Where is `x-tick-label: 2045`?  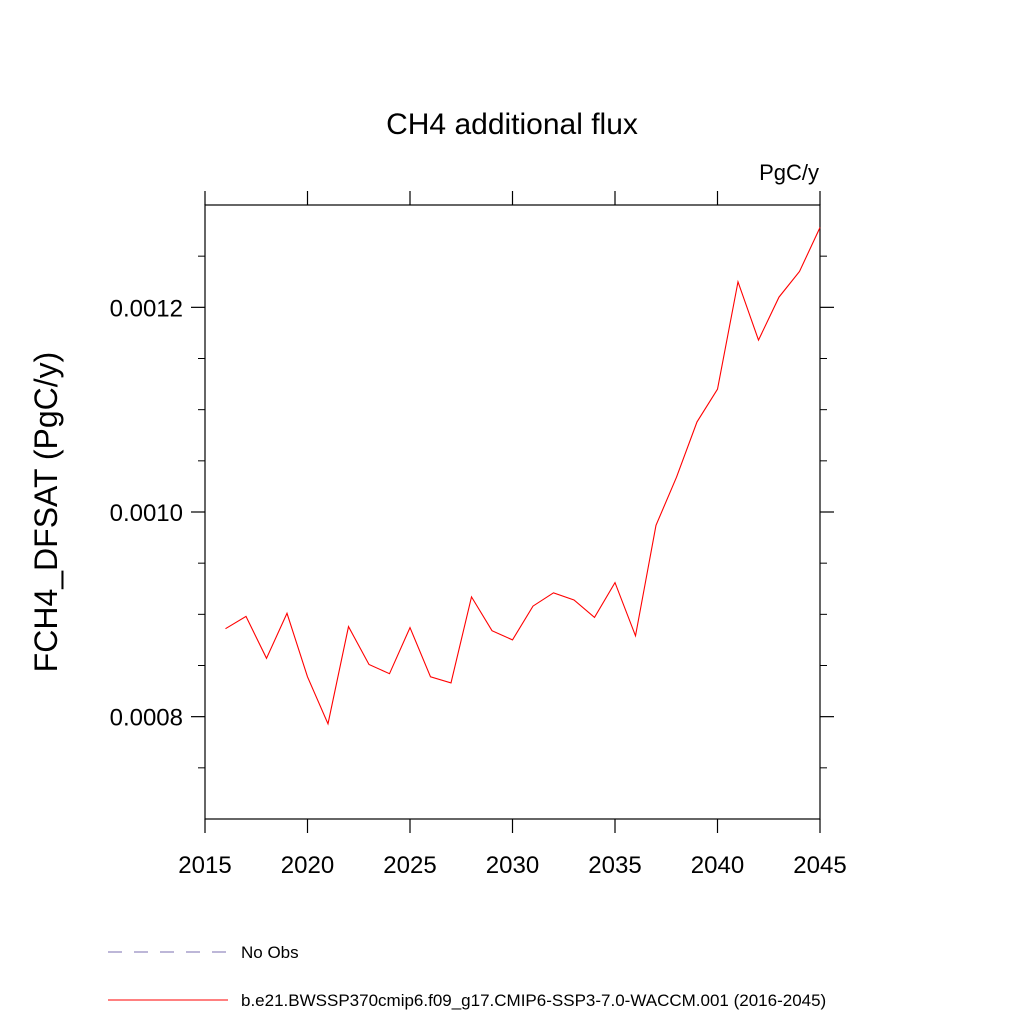
x-tick-label: 2045 is located at coordinates (819, 865).